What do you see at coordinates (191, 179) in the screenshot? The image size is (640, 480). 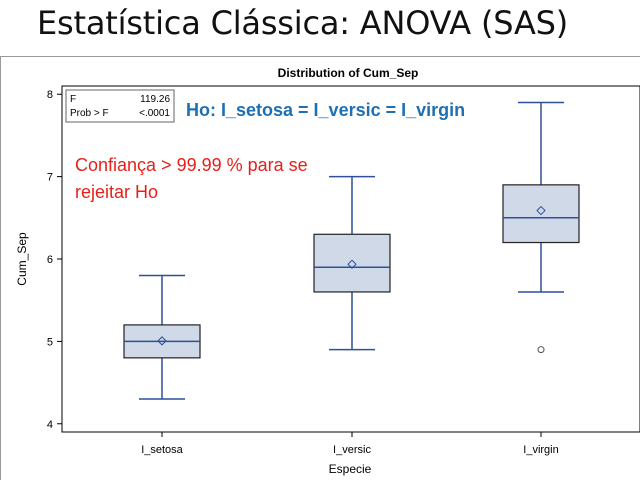 I see `conclusion-annotation: Confiança > 99.99 % para se rejeitar Ho` at bounding box center [191, 179].